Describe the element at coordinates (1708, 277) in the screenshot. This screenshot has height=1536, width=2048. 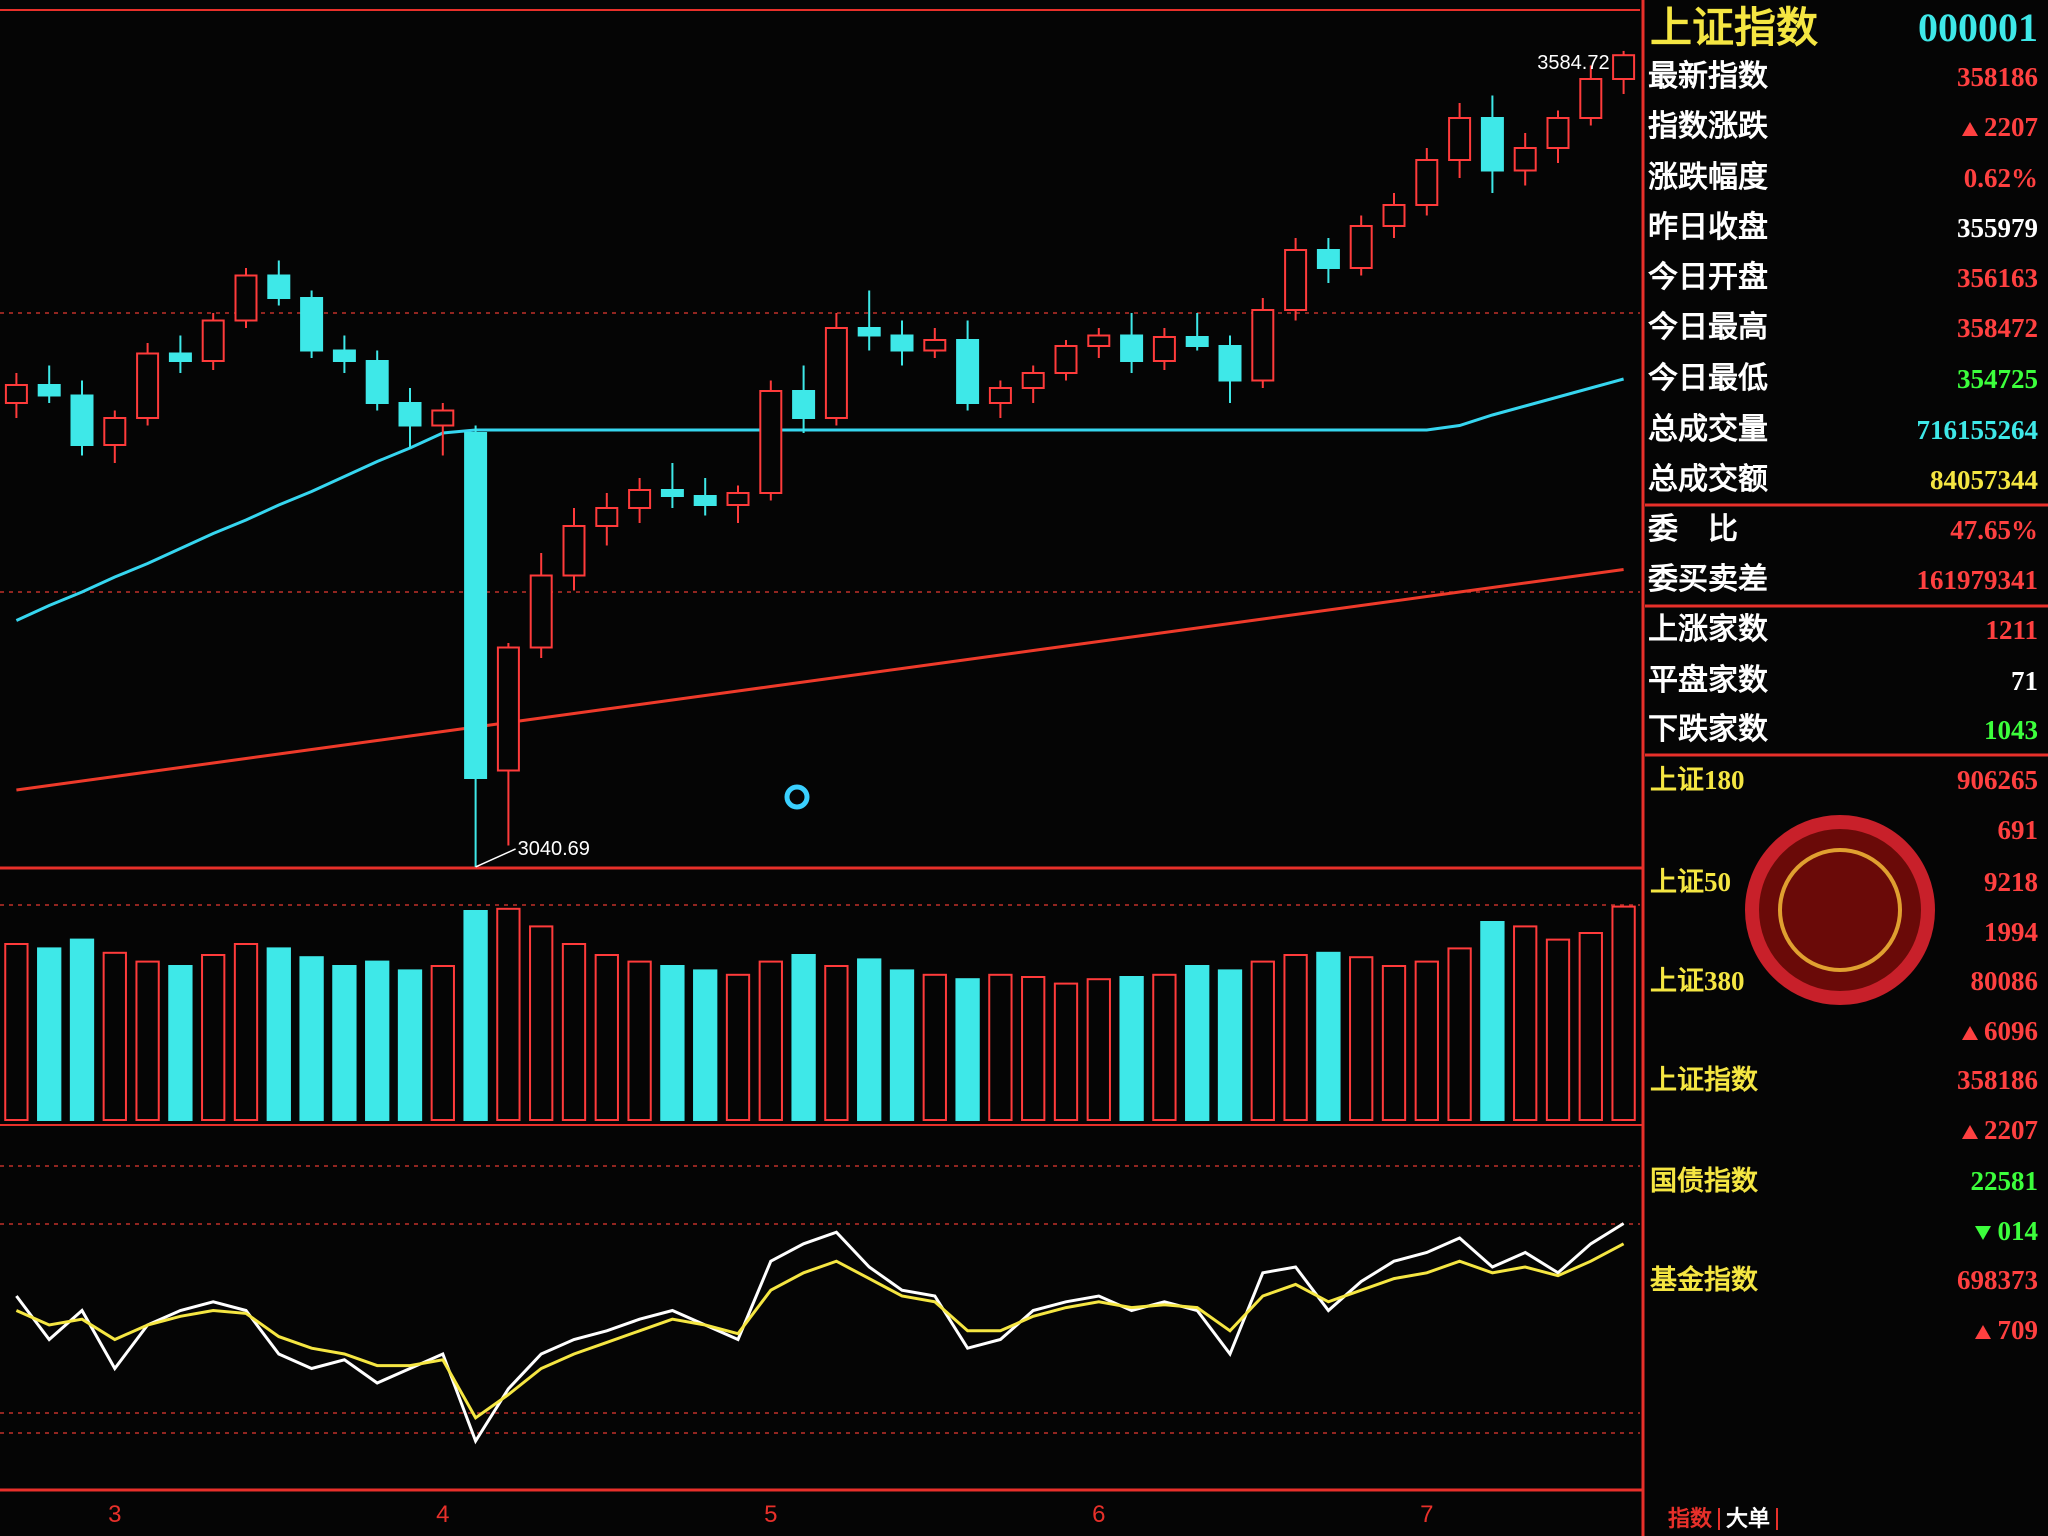
I see `quote-label: 今日开盘` at that location.